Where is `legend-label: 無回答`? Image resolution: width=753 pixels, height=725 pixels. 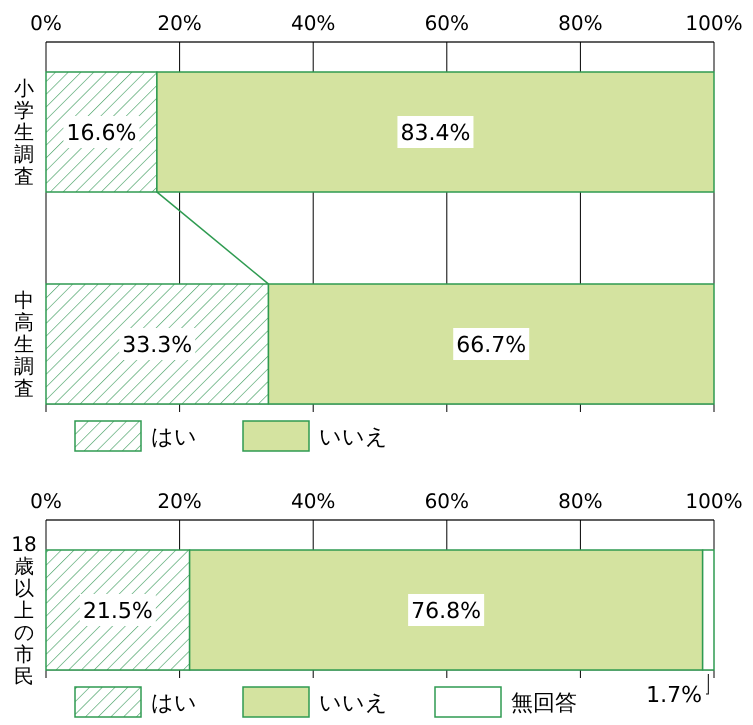
legend-label: 無回答 is located at coordinates (544, 703).